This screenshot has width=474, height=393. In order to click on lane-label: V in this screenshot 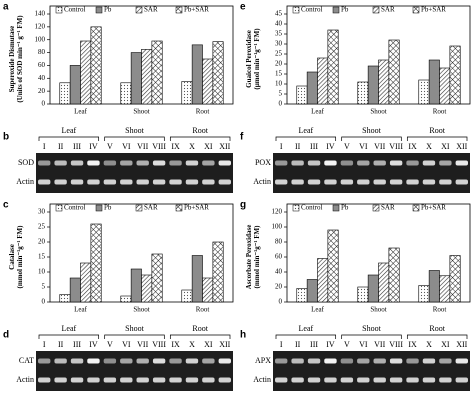, I will do `click(347, 344)`.